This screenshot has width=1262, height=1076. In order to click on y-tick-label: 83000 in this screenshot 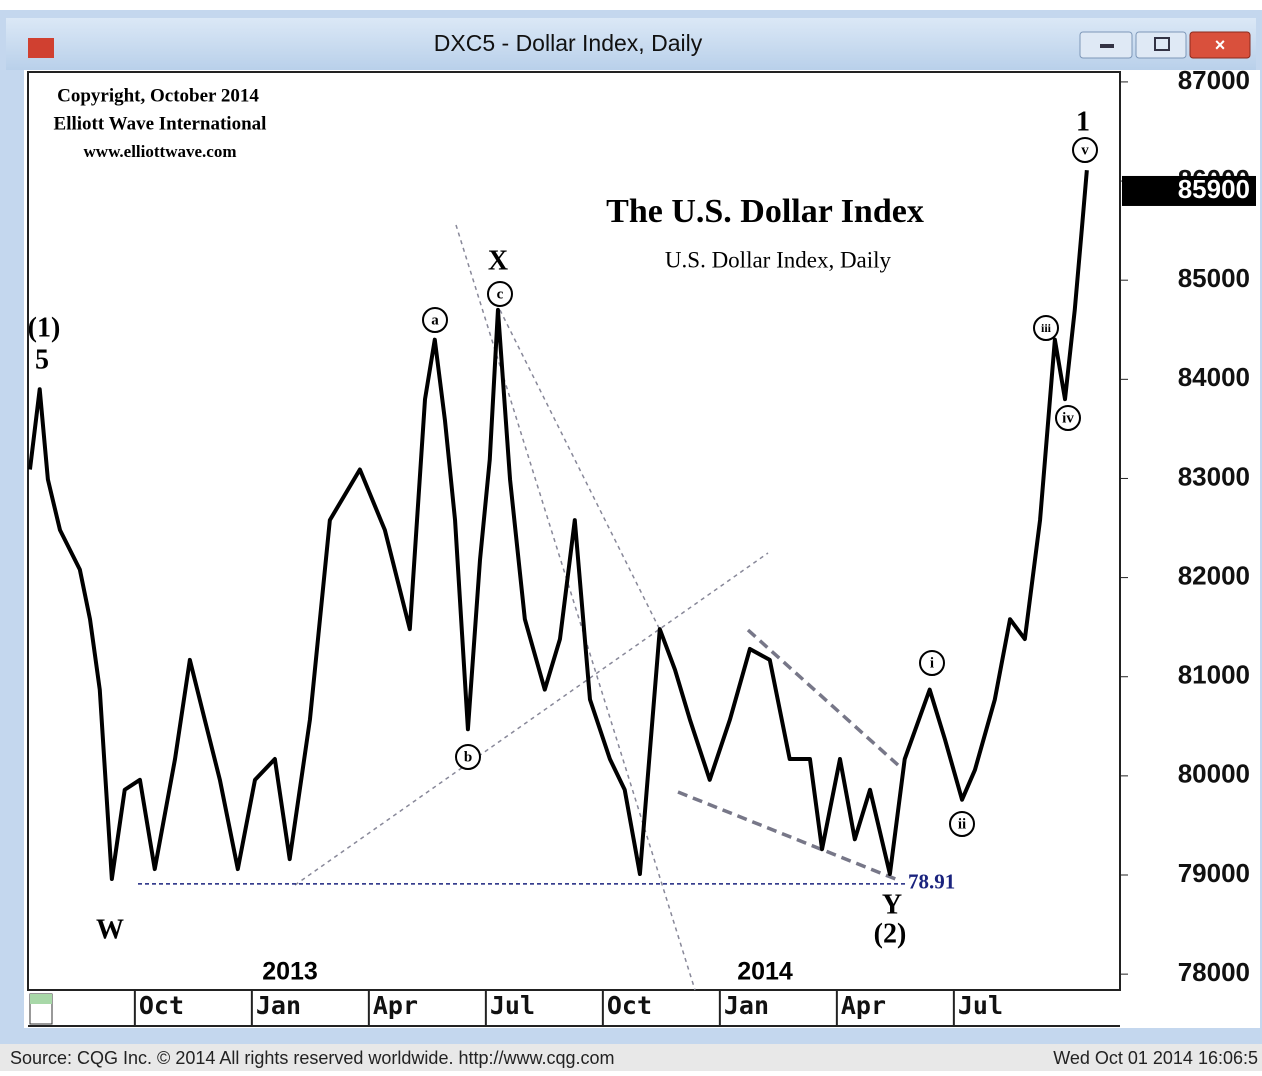, I will do `click(1214, 476)`.